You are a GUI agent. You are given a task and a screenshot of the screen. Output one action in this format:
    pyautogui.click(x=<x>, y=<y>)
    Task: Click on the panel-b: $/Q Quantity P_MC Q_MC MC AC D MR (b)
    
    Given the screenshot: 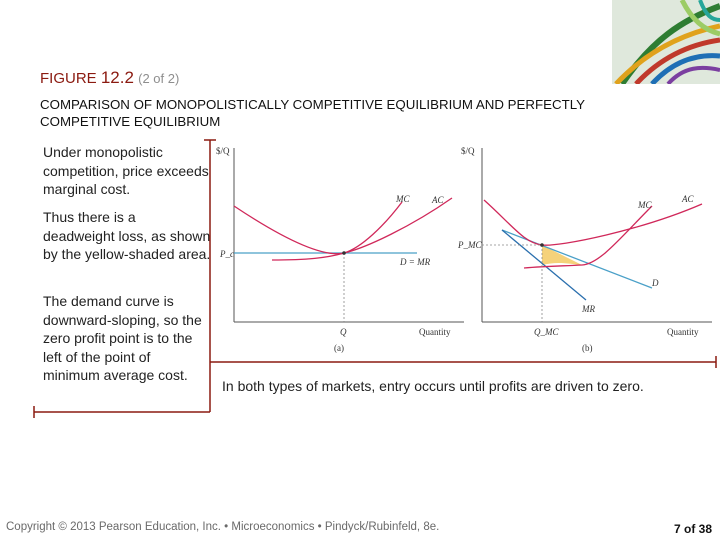 What is the action you would take?
    pyautogui.click(x=584, y=249)
    